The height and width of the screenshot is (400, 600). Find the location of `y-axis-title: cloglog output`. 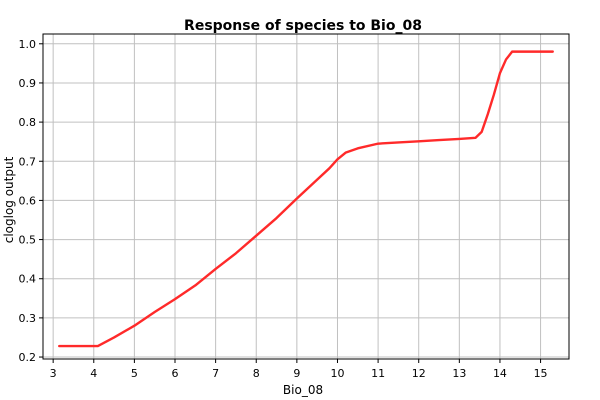

y-axis-title: cloglog output is located at coordinates (9, 199).